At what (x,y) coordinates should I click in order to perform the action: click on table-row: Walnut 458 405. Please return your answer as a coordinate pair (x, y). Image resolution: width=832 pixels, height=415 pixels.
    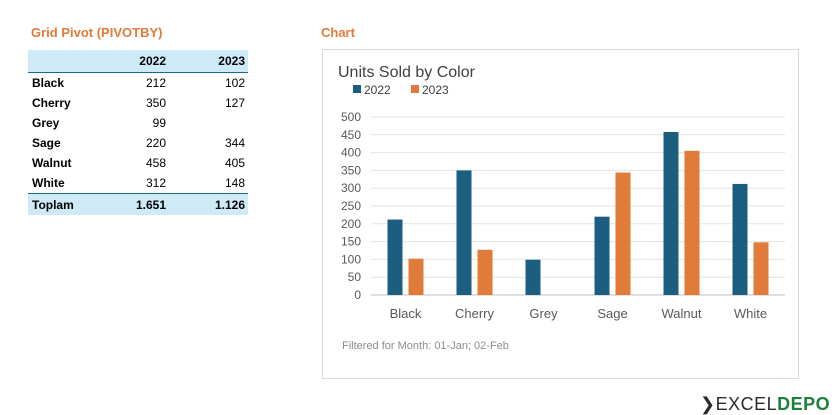
    Looking at the image, I should click on (138, 163).